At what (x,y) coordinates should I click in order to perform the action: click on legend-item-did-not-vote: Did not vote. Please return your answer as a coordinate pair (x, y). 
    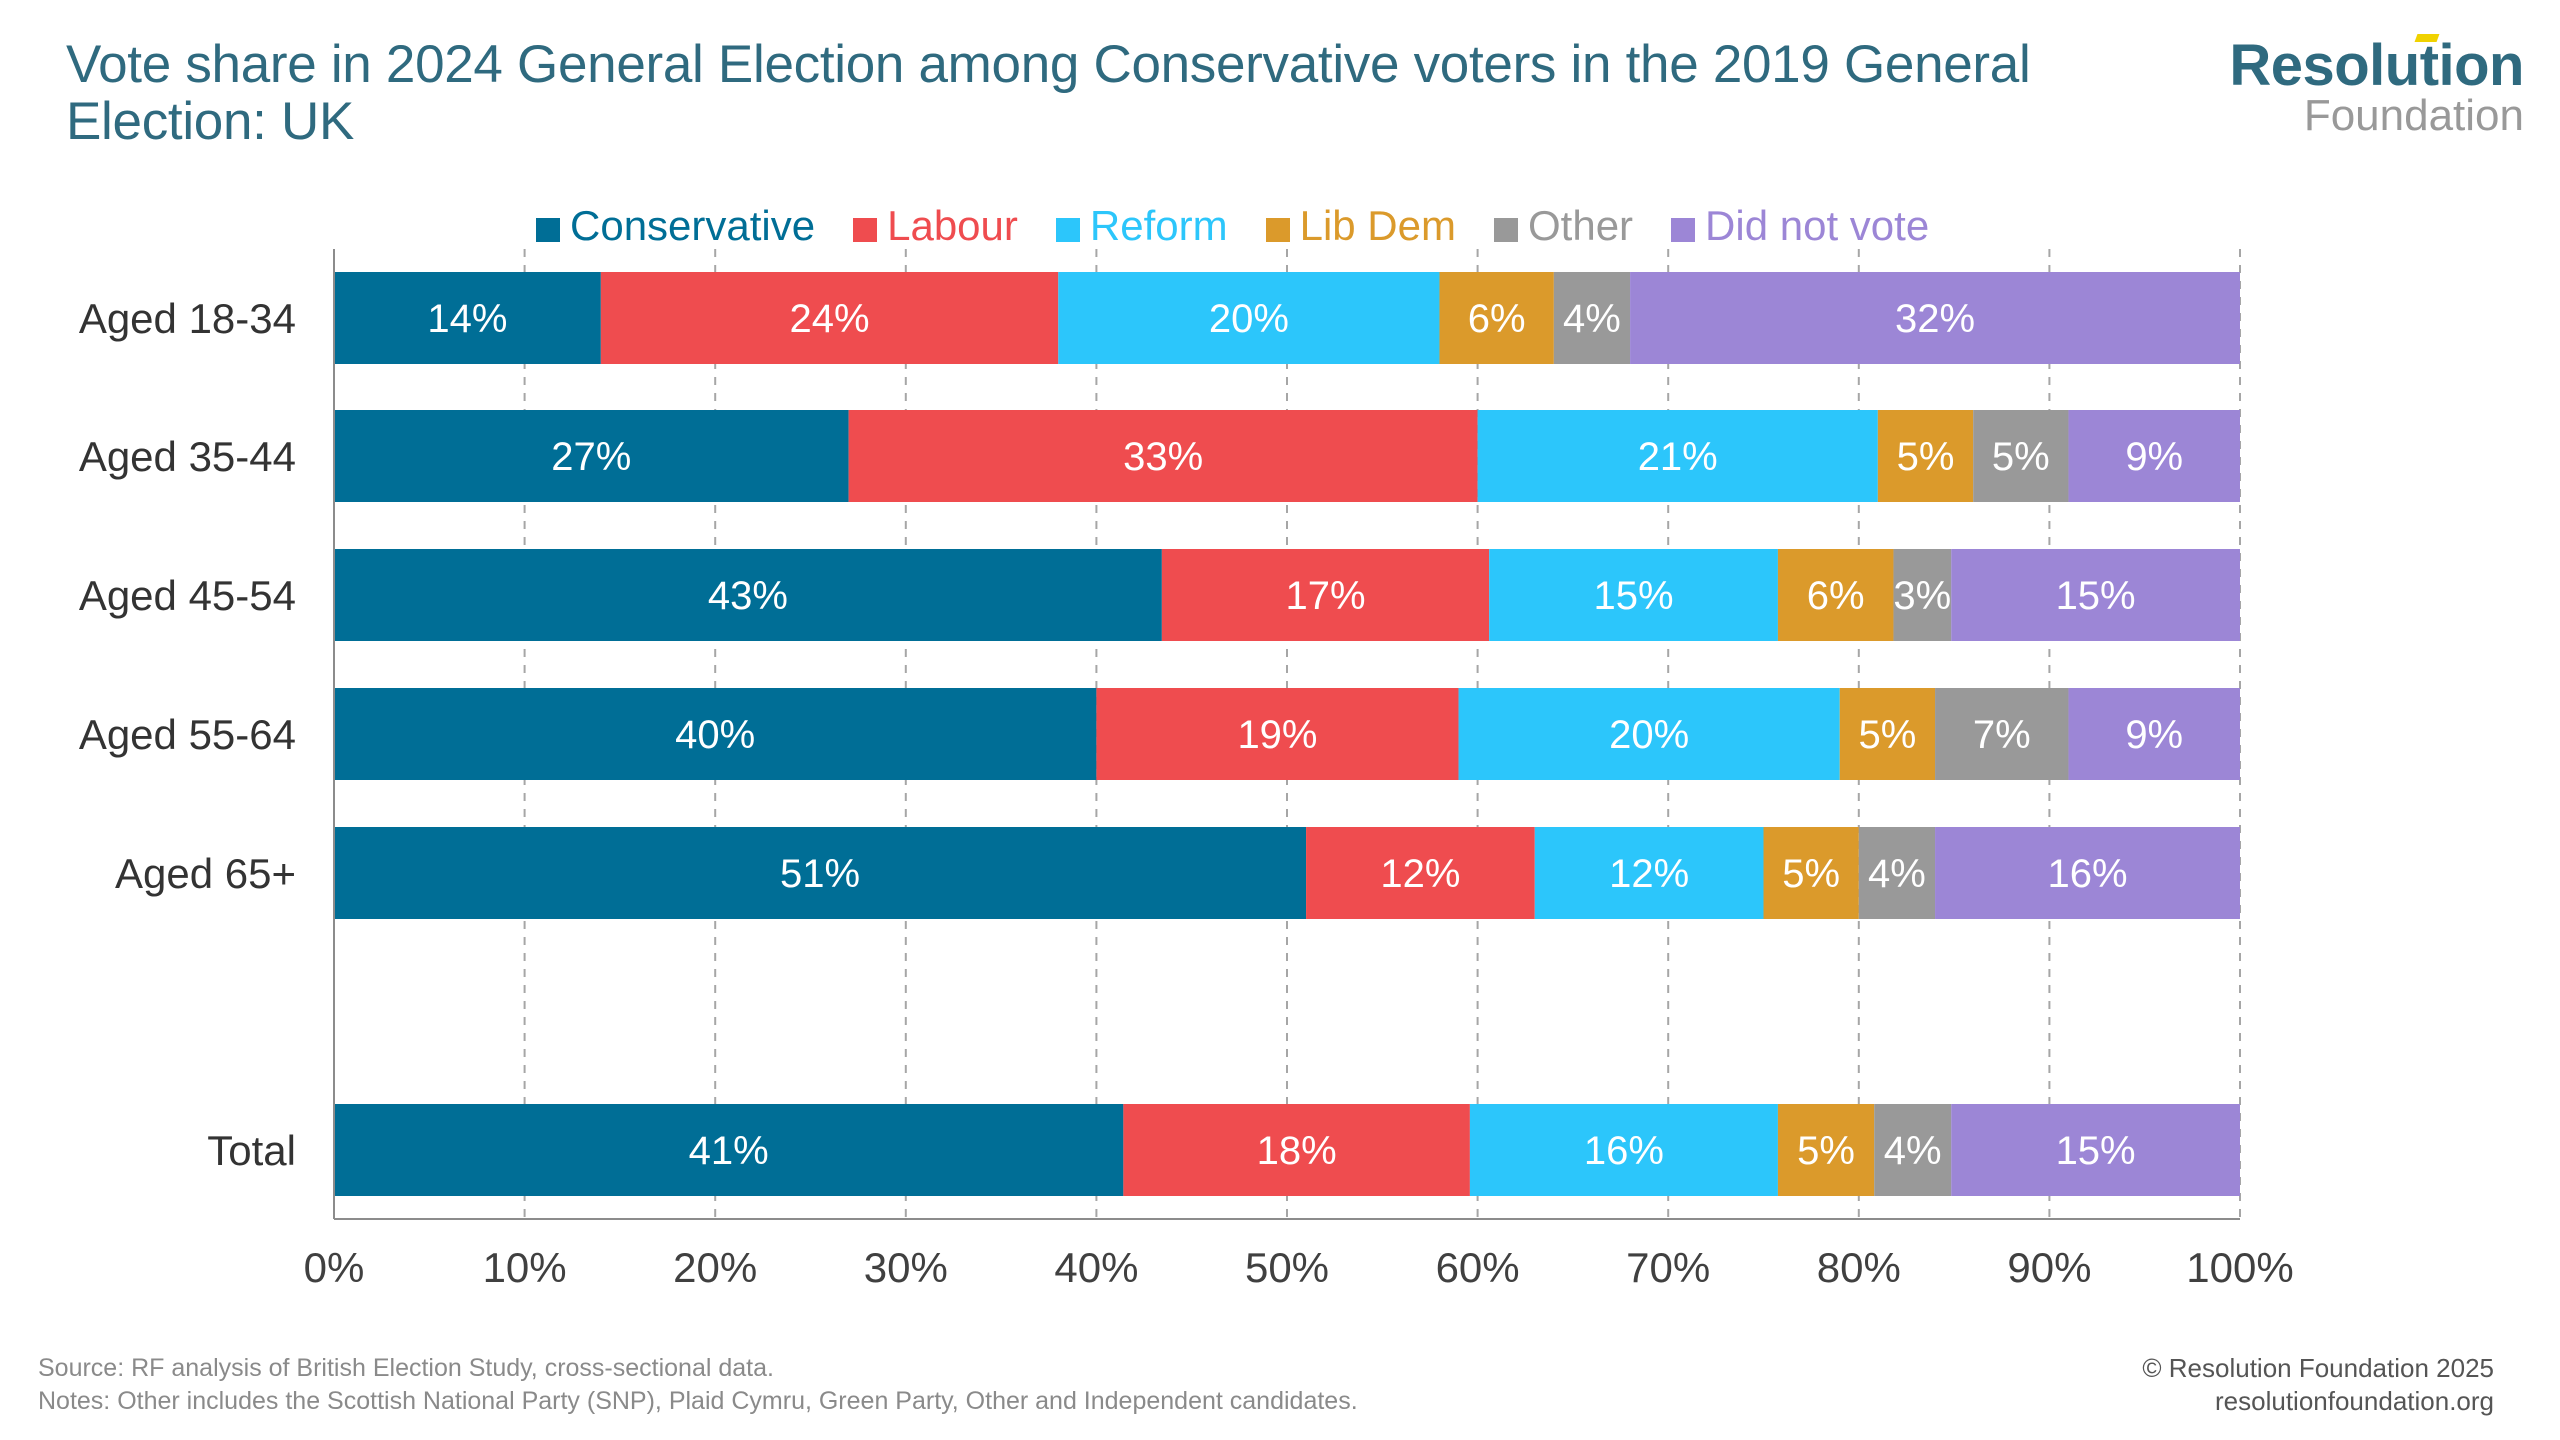
    Looking at the image, I should click on (1800, 226).